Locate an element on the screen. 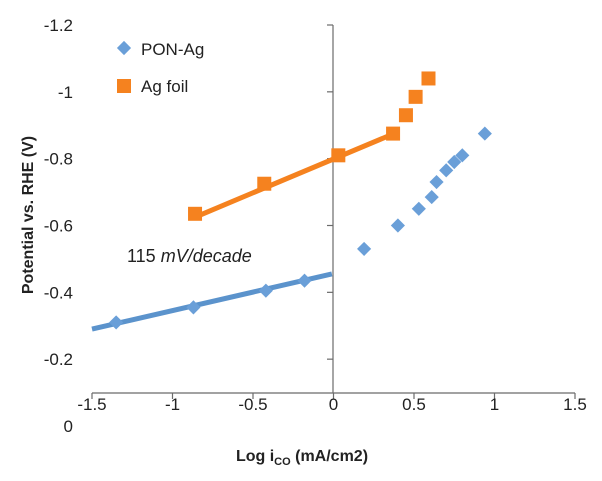  legend-marker-pon-ag is located at coordinates (124, 48).